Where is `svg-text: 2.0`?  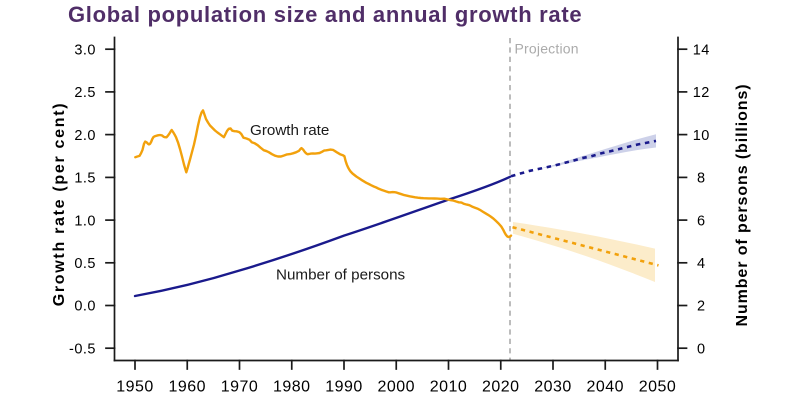 svg-text: 2.0 is located at coordinates (85, 136).